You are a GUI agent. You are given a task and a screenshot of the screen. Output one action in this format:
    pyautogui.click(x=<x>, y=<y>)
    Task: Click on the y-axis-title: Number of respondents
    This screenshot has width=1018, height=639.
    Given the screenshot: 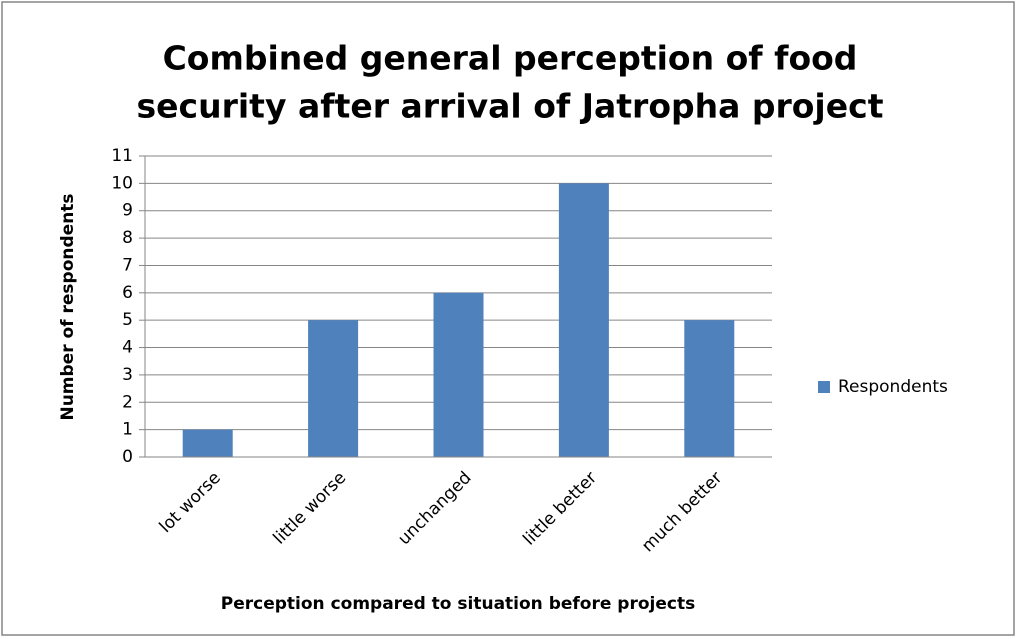 What is the action you would take?
    pyautogui.click(x=68, y=306)
    